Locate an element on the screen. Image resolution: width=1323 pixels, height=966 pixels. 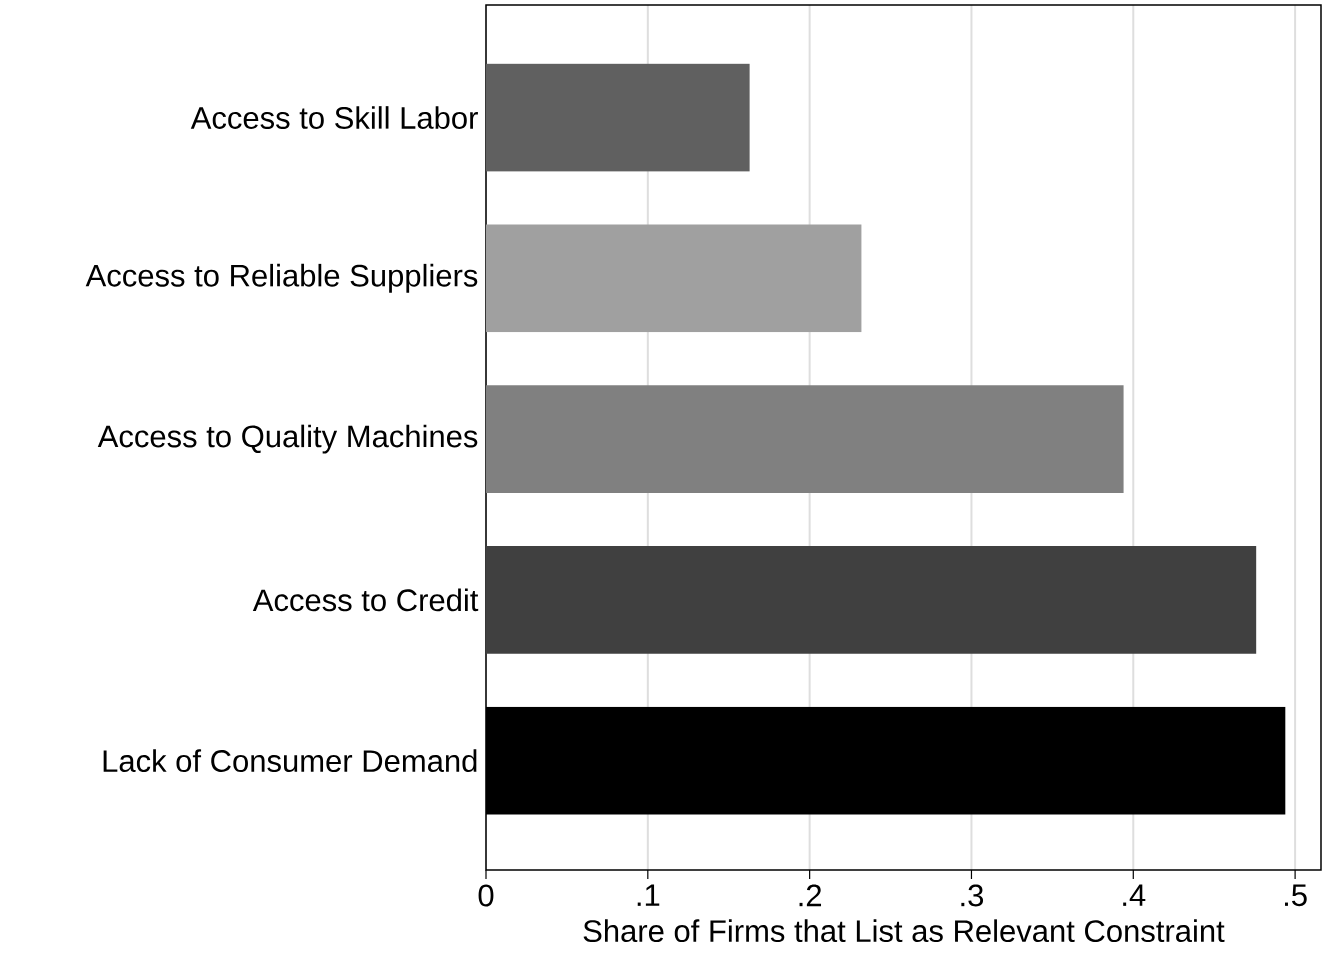
x-tick-label: .4 is located at coordinates (1134, 895).